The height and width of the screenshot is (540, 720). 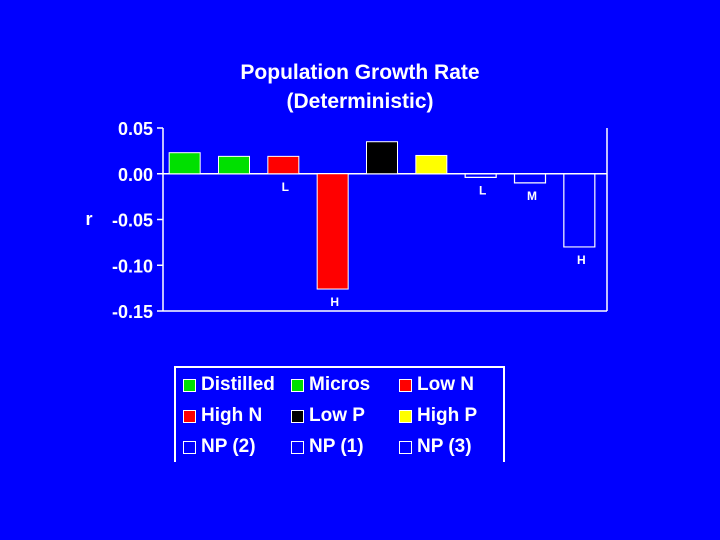 I want to click on bar-high-n, so click(x=332, y=231).